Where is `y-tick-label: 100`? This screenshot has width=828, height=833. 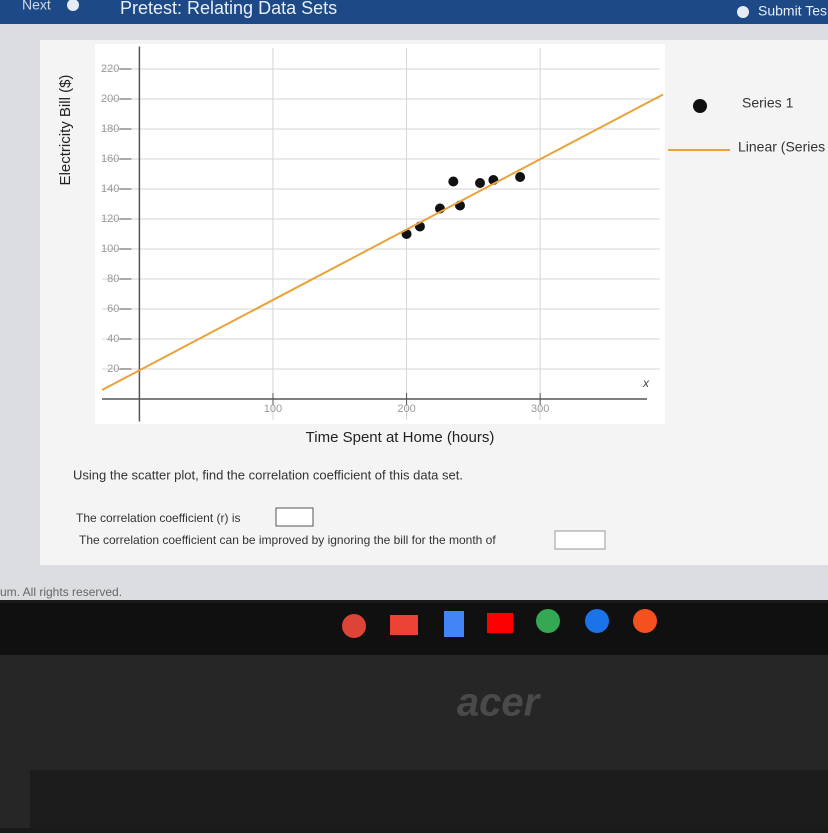
y-tick-label: 100 is located at coordinates (110, 249).